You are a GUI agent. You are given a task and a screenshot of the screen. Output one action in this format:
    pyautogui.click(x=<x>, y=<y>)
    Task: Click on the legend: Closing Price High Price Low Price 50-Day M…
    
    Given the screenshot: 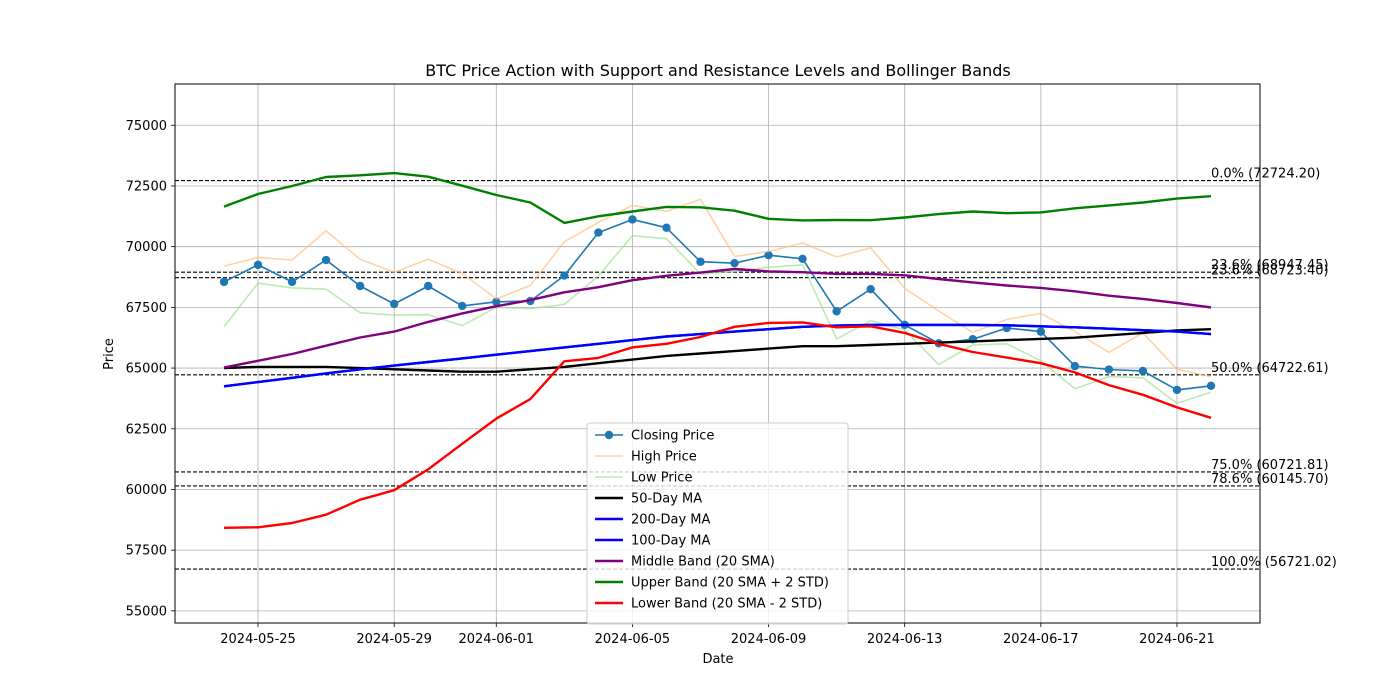 What is the action you would take?
    pyautogui.click(x=717, y=523)
    